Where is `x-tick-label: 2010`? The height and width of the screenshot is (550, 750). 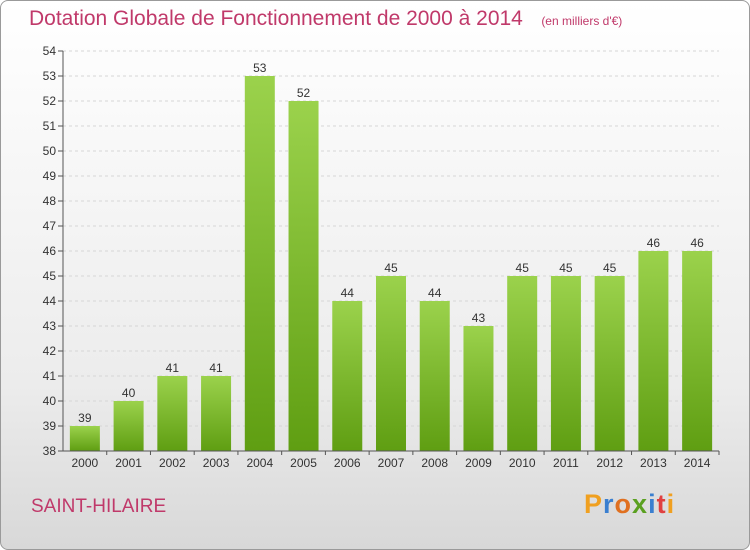
x-tick-label: 2010 is located at coordinates (522, 463).